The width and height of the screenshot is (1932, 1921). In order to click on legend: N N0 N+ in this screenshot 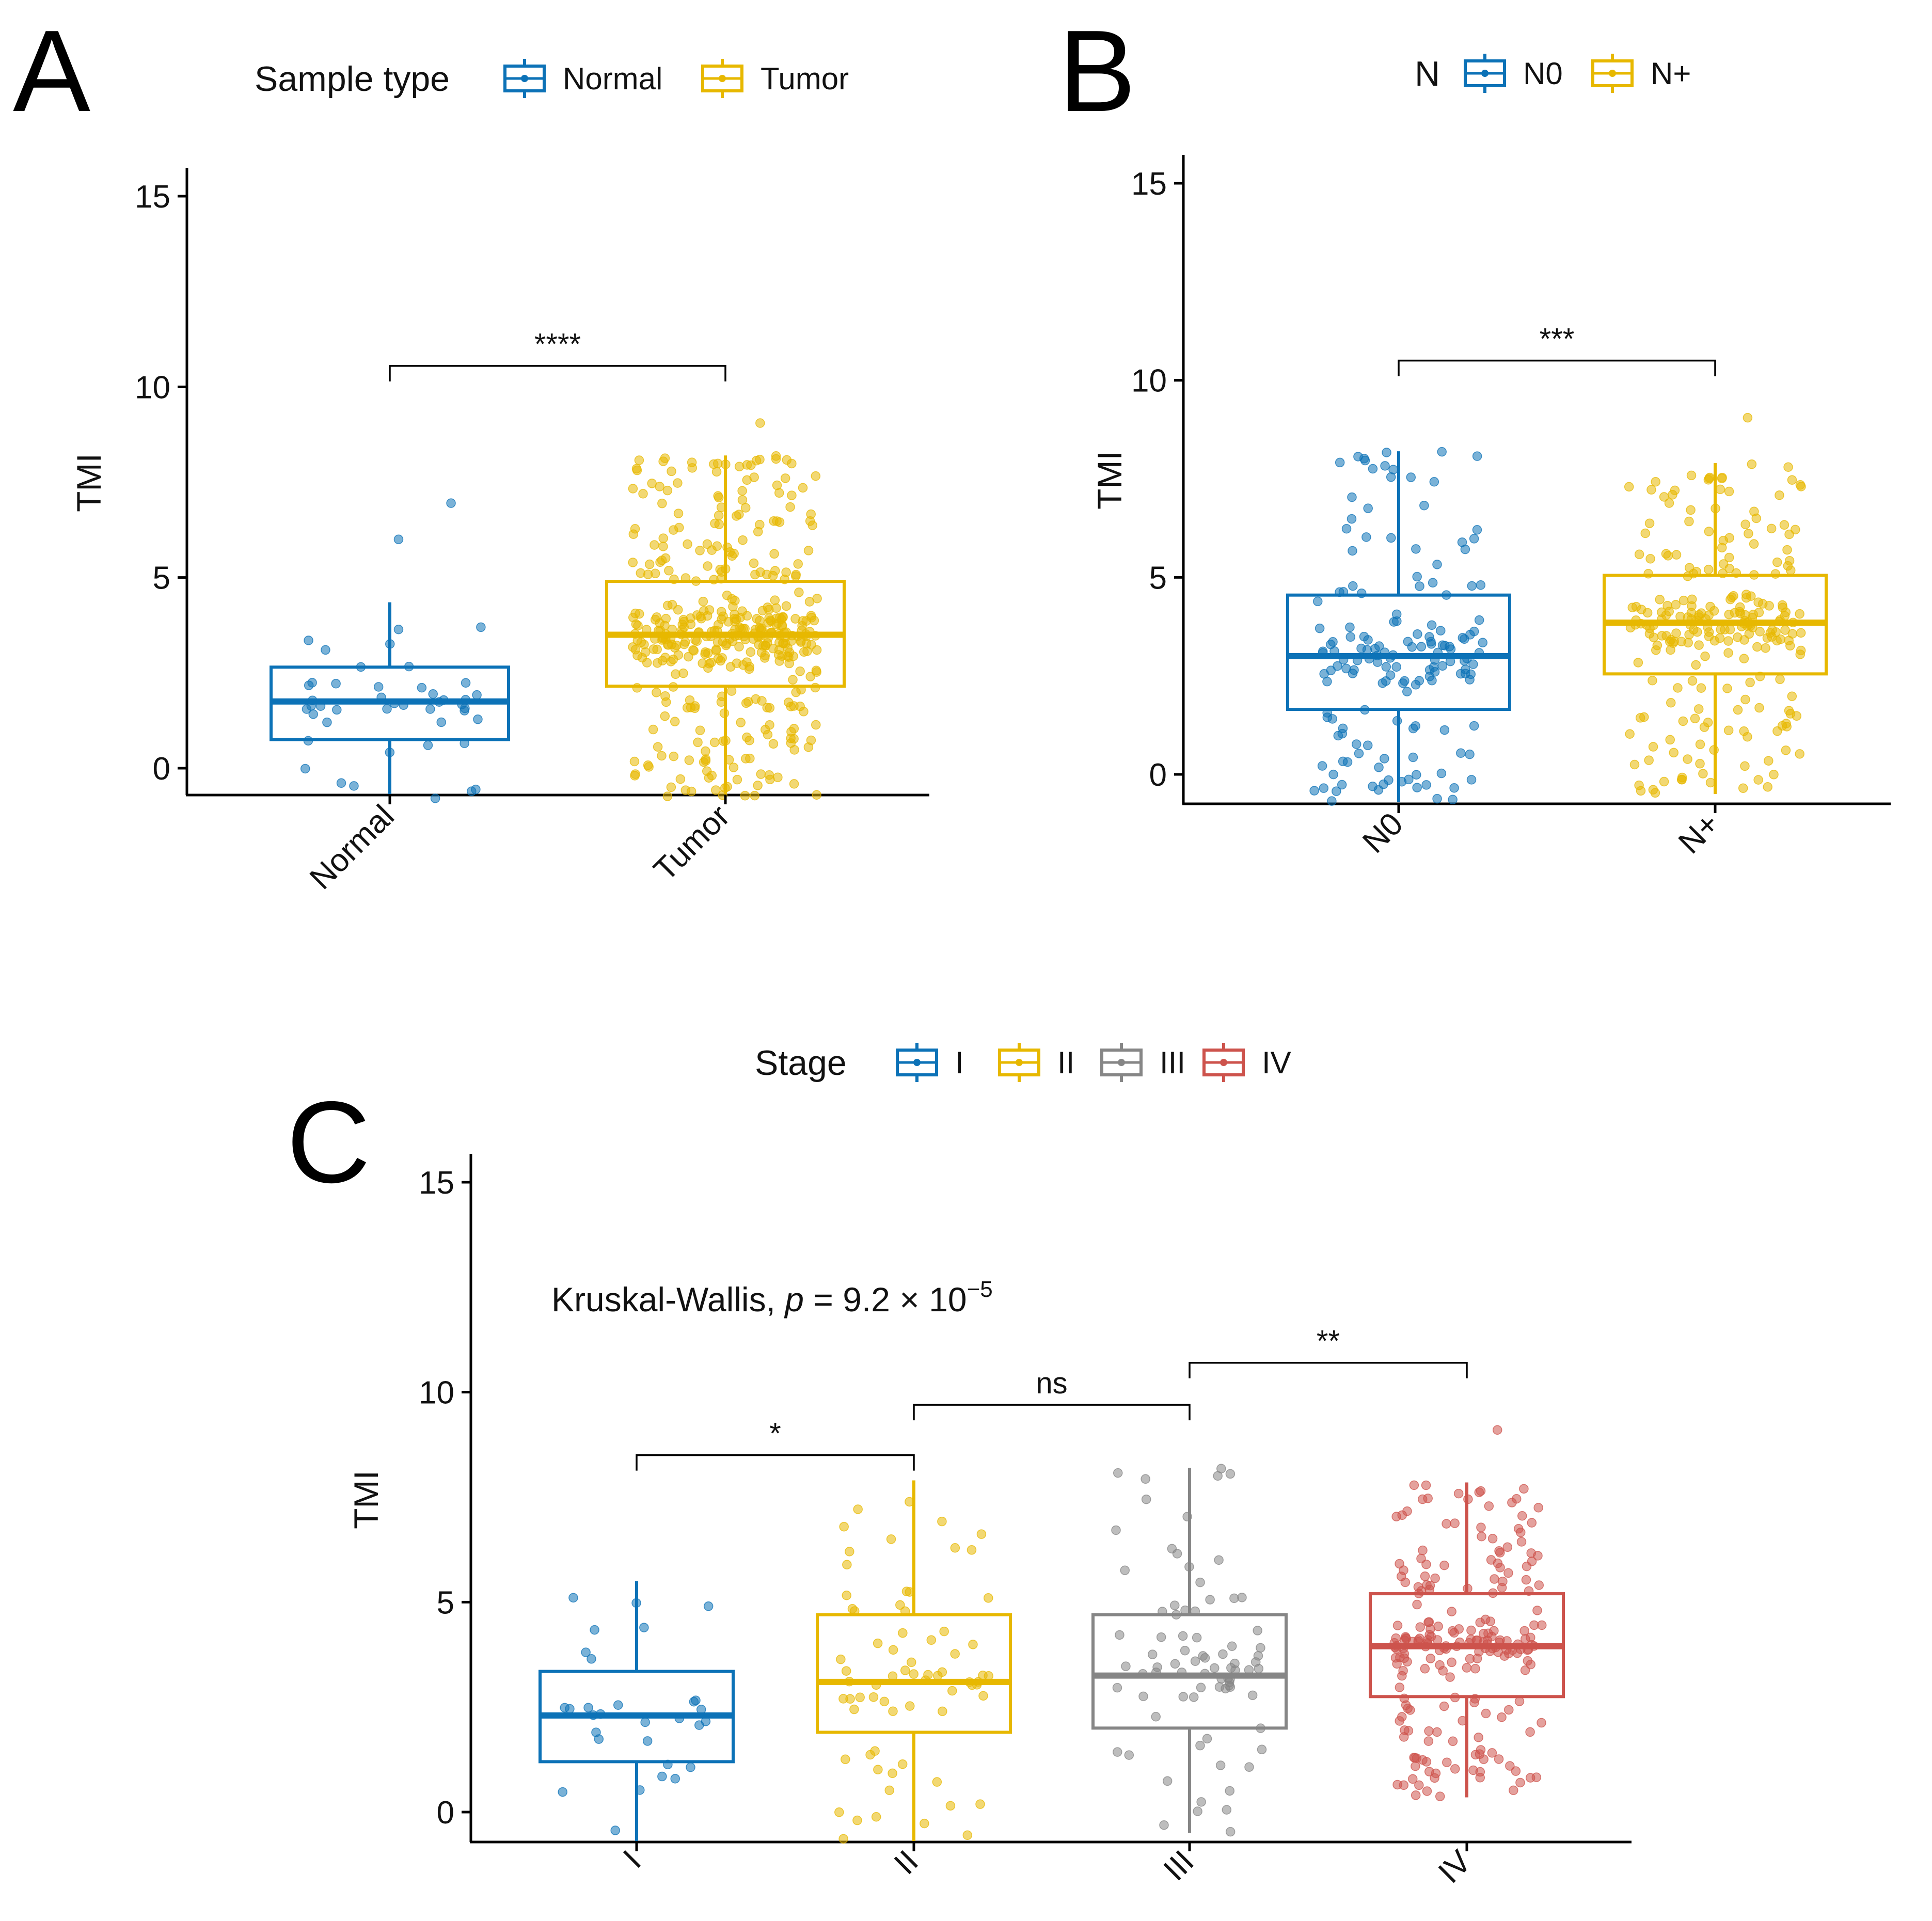, I will do `click(1553, 74)`.